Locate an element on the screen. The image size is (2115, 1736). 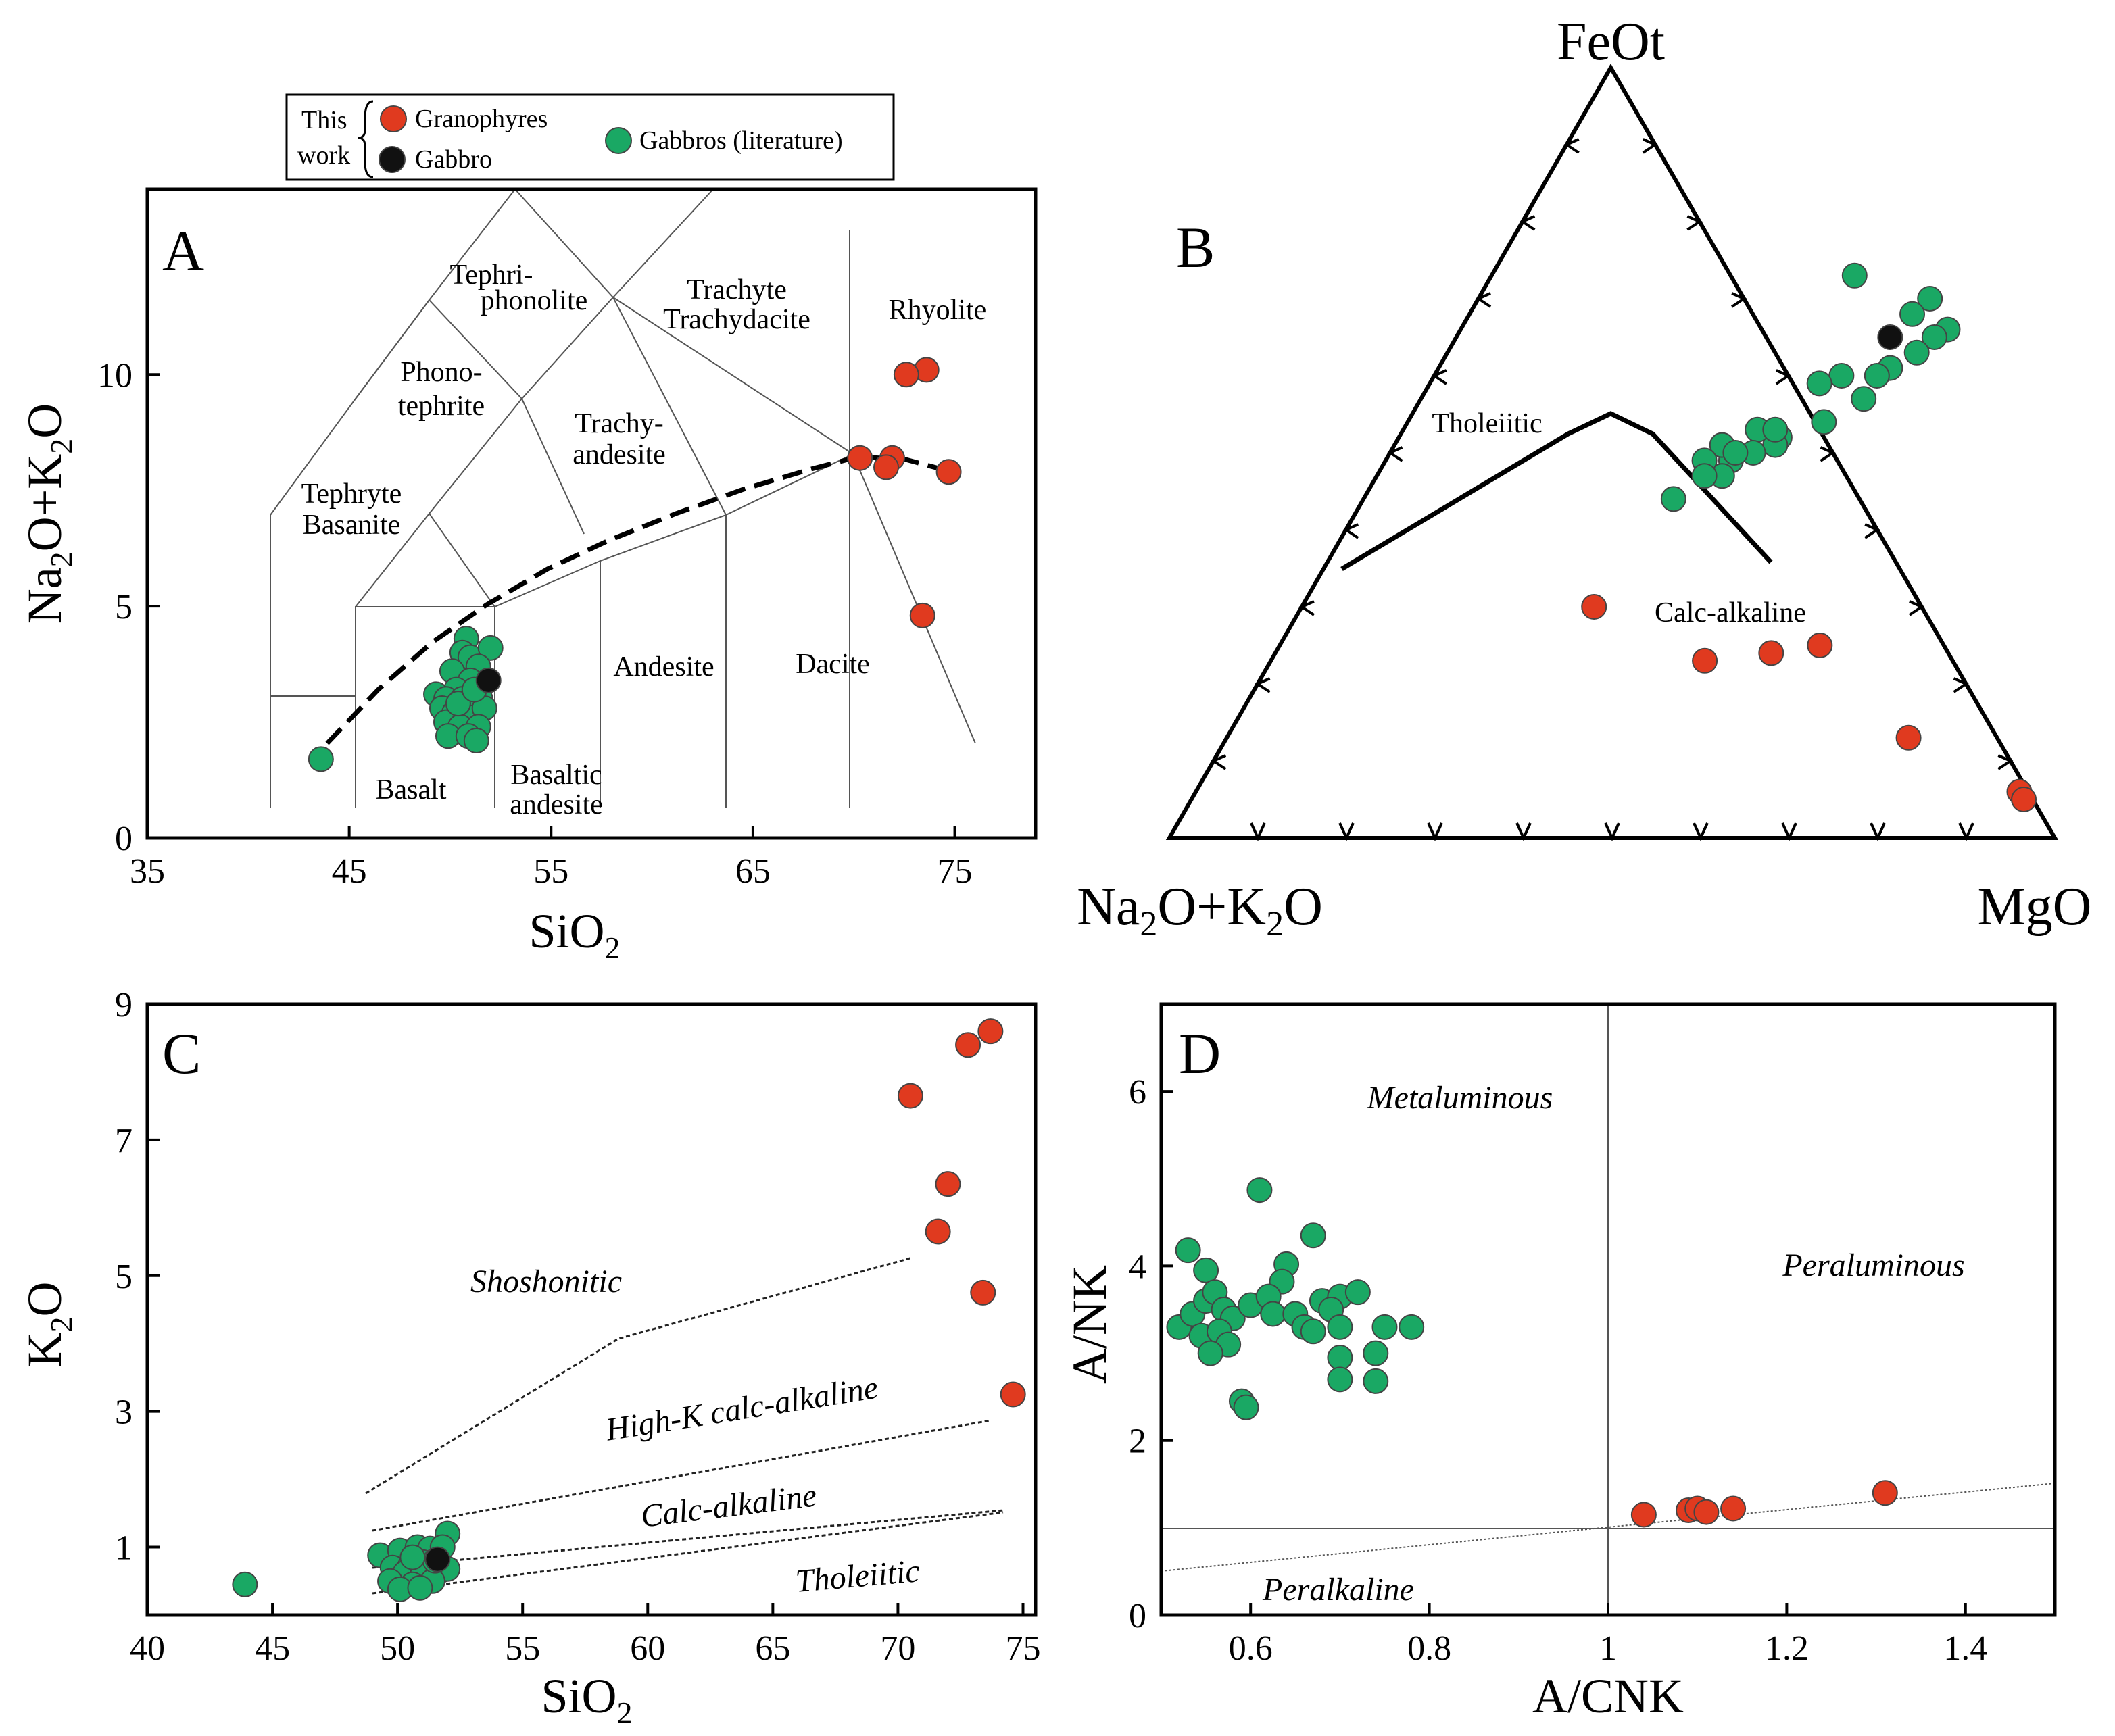
legend-gabbros-lit-label: Gabbros (literature) is located at coordinates (741, 140).